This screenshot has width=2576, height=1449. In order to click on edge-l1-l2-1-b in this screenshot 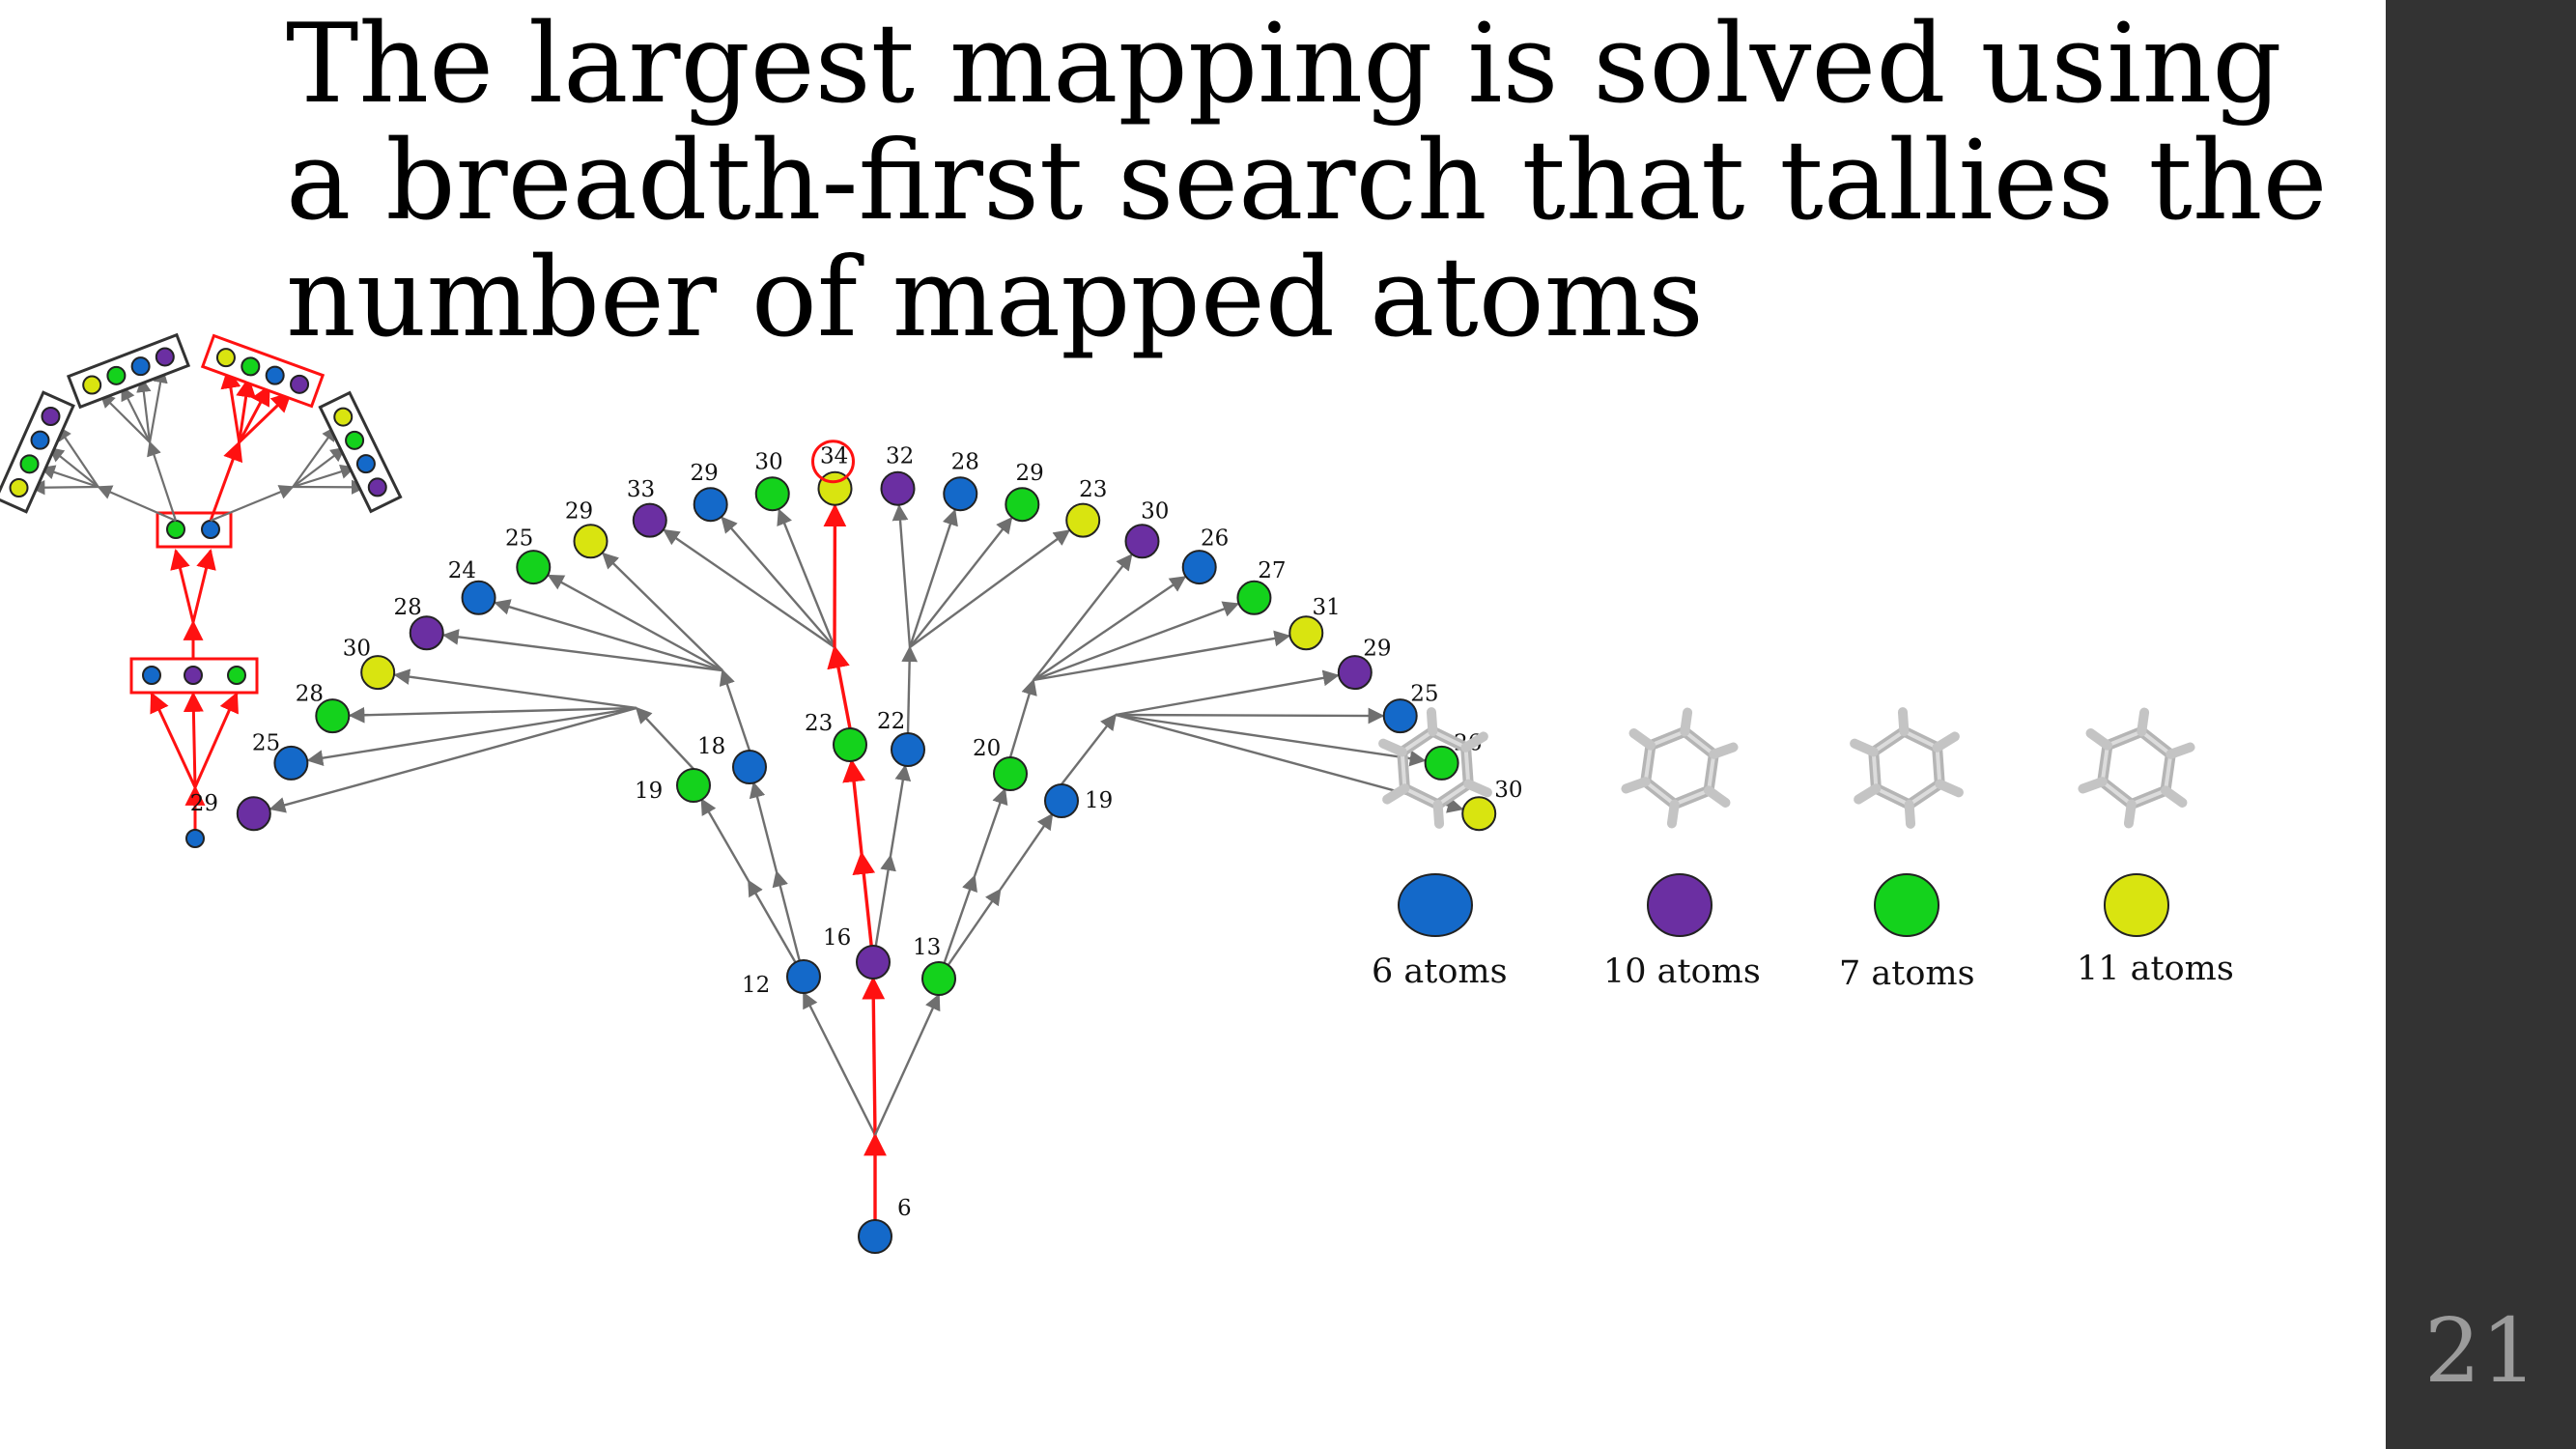, I will do `click(763, 826)`.